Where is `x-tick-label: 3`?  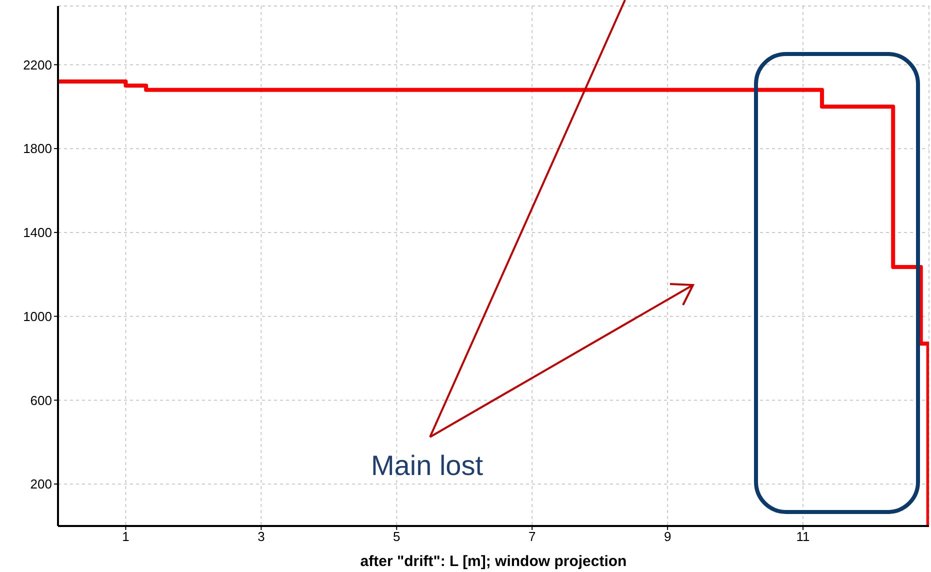
x-tick-label: 3 is located at coordinates (261, 536).